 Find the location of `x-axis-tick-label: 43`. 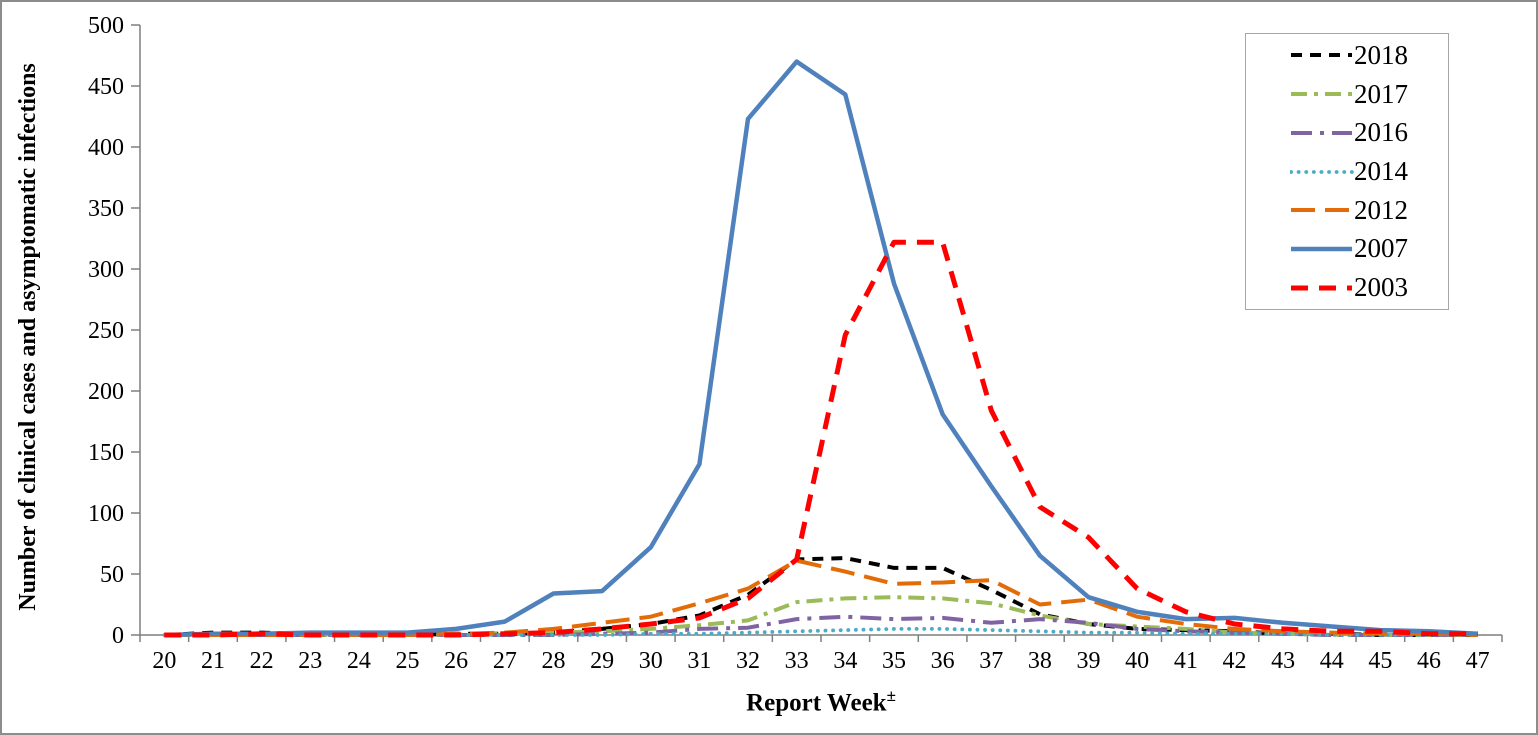

x-axis-tick-label: 43 is located at coordinates (1283, 661).